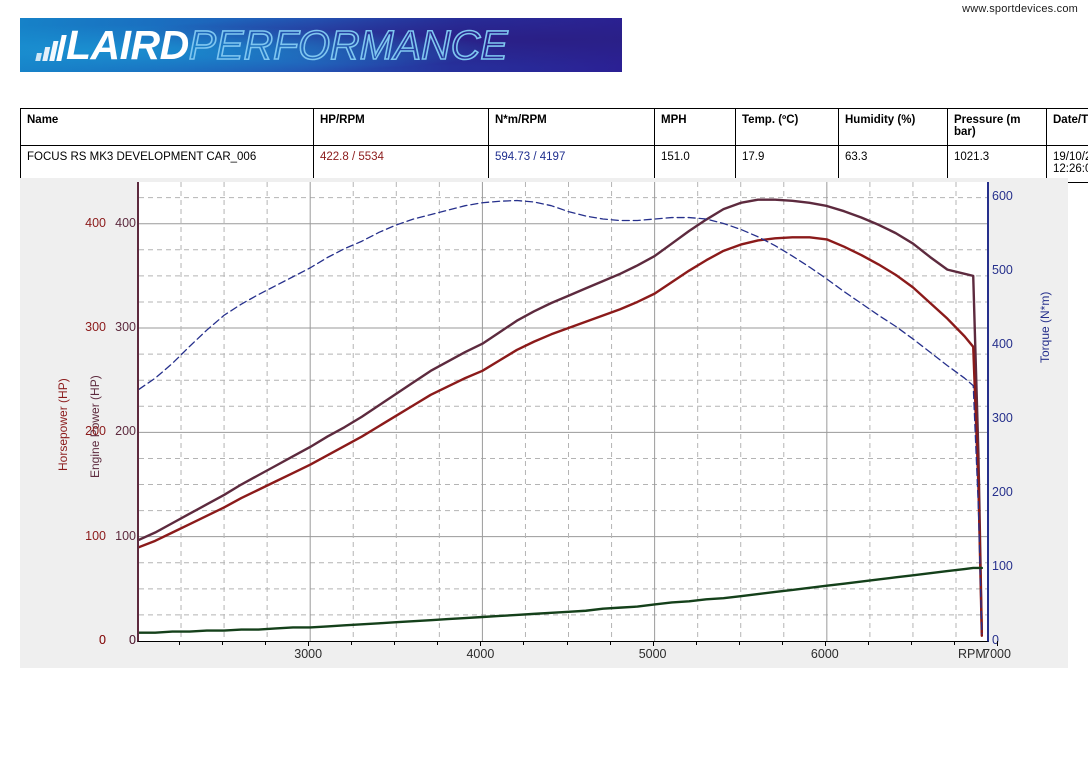 This screenshot has height=764, width=1088. Describe the element at coordinates (125, 327) in the screenshot. I see `tick-engine-power-300: 300` at that location.